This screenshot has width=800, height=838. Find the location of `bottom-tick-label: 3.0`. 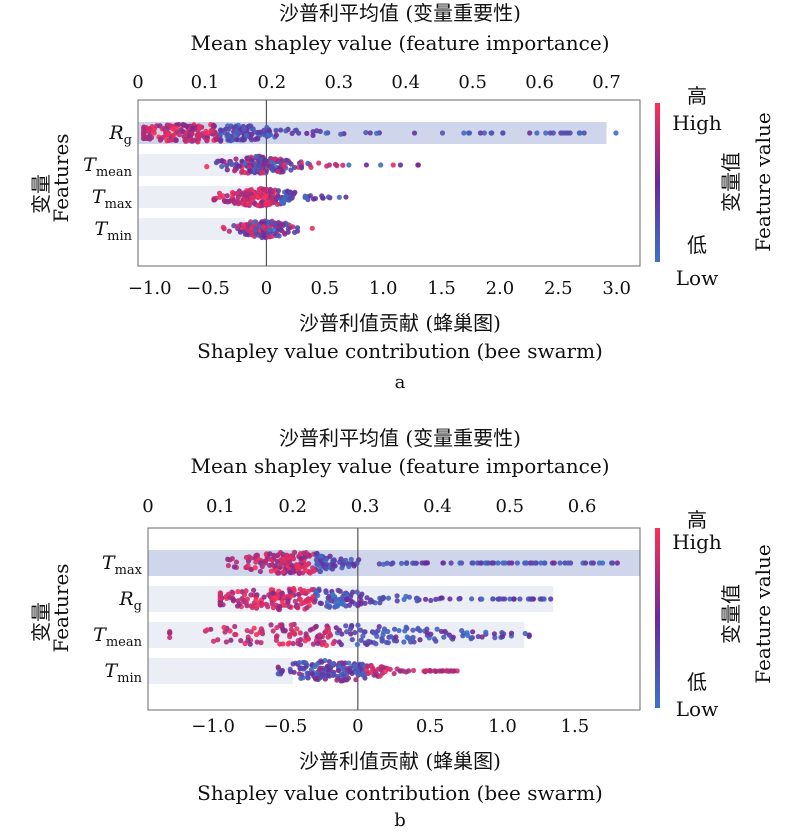

bottom-tick-label: 3.0 is located at coordinates (616, 288).